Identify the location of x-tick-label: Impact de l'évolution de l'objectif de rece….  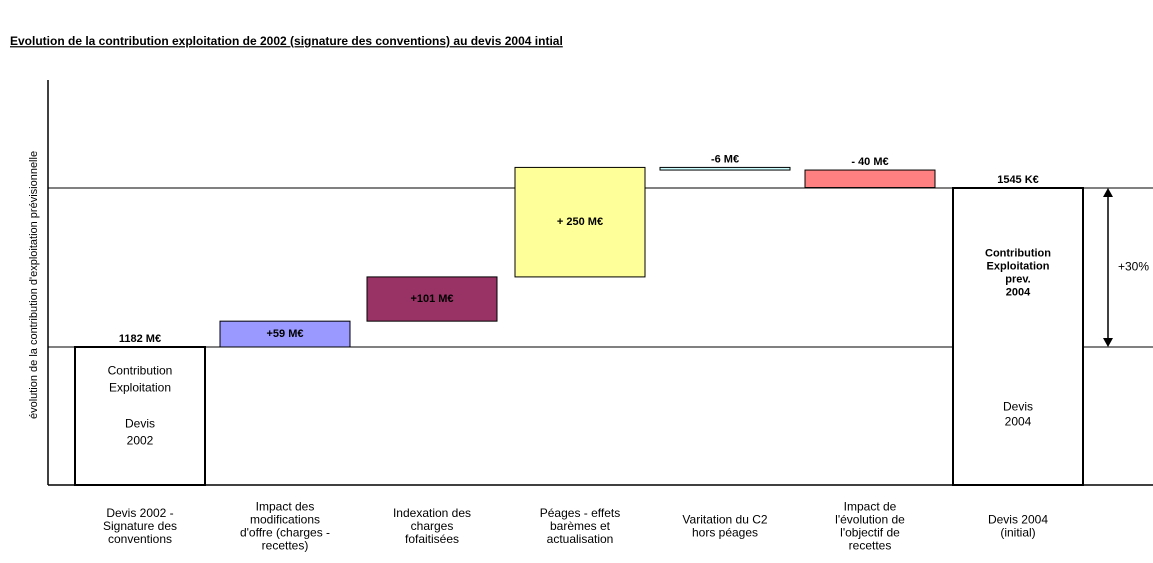
(870, 526).